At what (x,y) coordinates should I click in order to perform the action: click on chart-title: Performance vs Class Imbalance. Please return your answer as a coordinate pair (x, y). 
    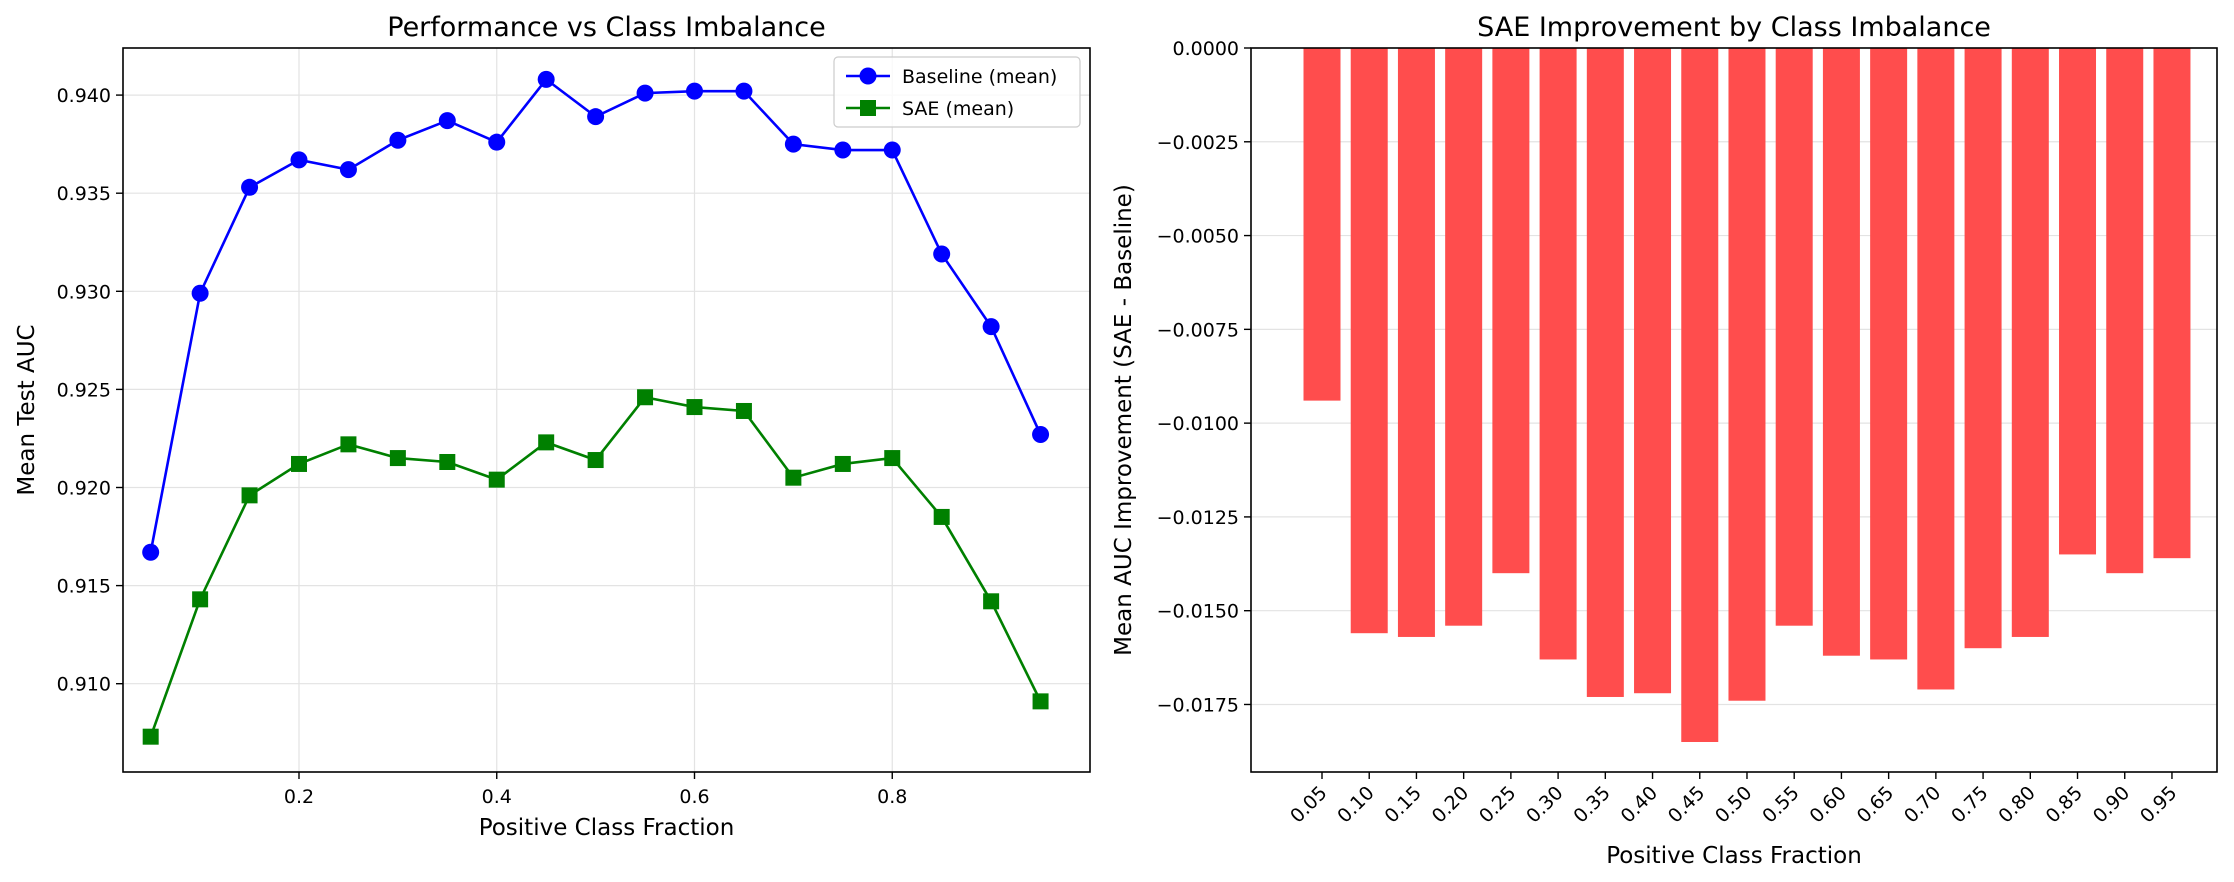
    Looking at the image, I should click on (606, 27).